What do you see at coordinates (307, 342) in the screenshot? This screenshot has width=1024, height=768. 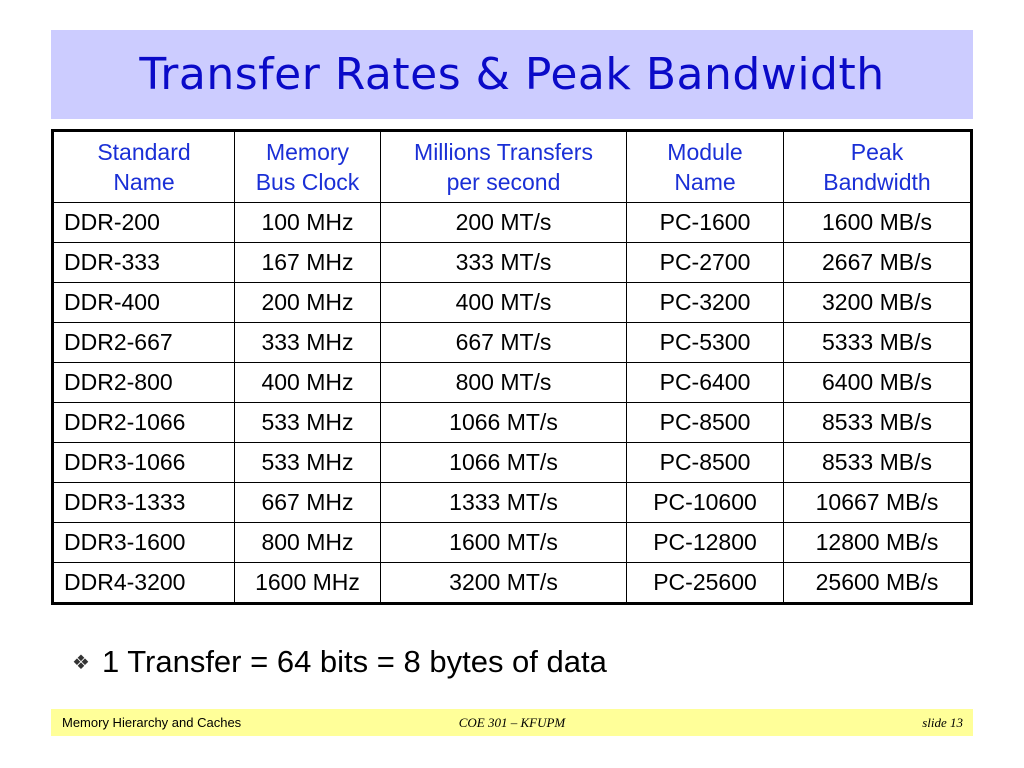 I see `bus-clock-cell: 333 MHz` at bounding box center [307, 342].